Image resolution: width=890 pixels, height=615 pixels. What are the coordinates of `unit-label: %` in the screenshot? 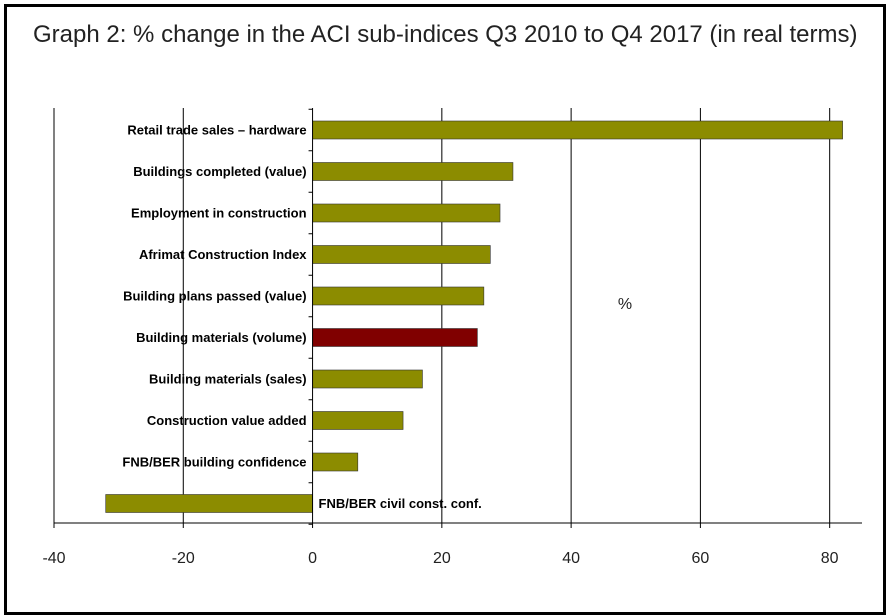 It's located at (625, 304).